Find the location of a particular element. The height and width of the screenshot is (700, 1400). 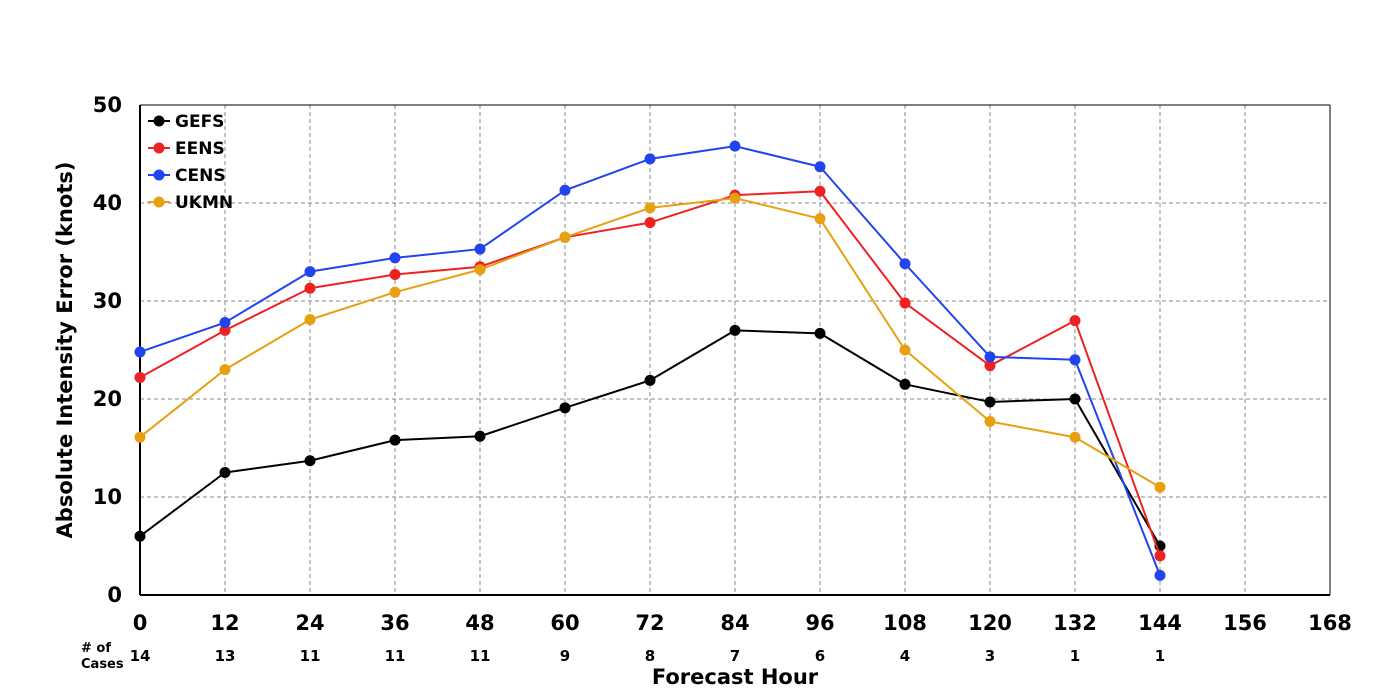

case-count-120: 3 is located at coordinates (990, 656).